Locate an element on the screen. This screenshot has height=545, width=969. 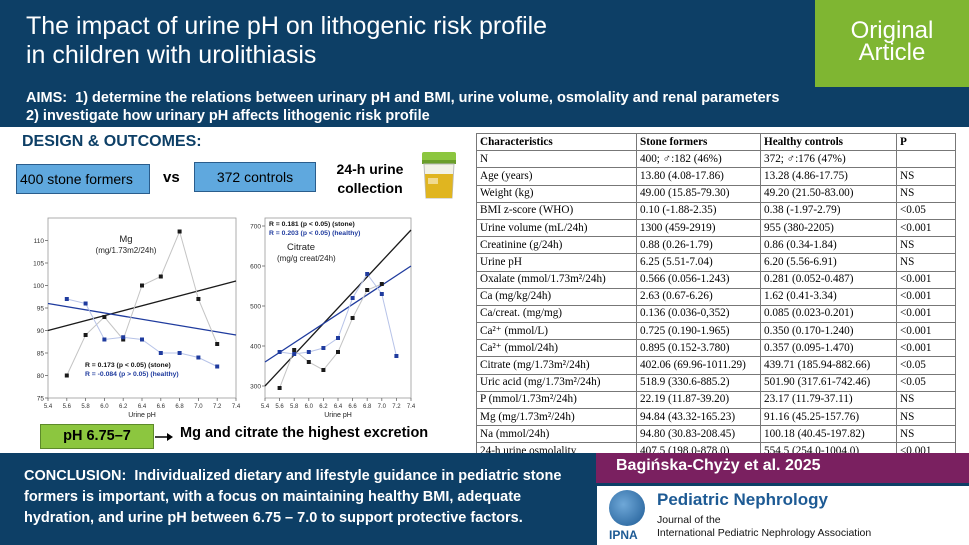
table-cell: 0.86 (0.34-1.84) is located at coordinates (828, 245).